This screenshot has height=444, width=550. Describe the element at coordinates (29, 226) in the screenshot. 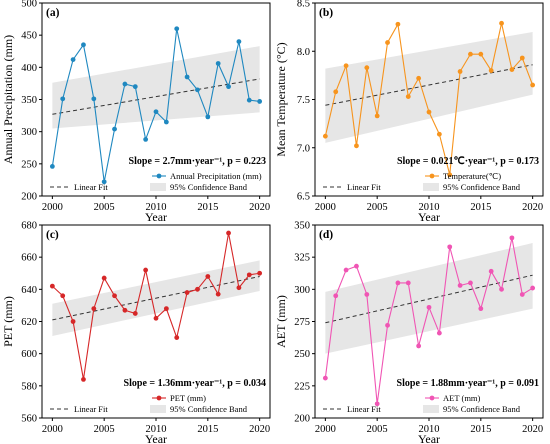

I see `y-tick-label: 680` at that location.